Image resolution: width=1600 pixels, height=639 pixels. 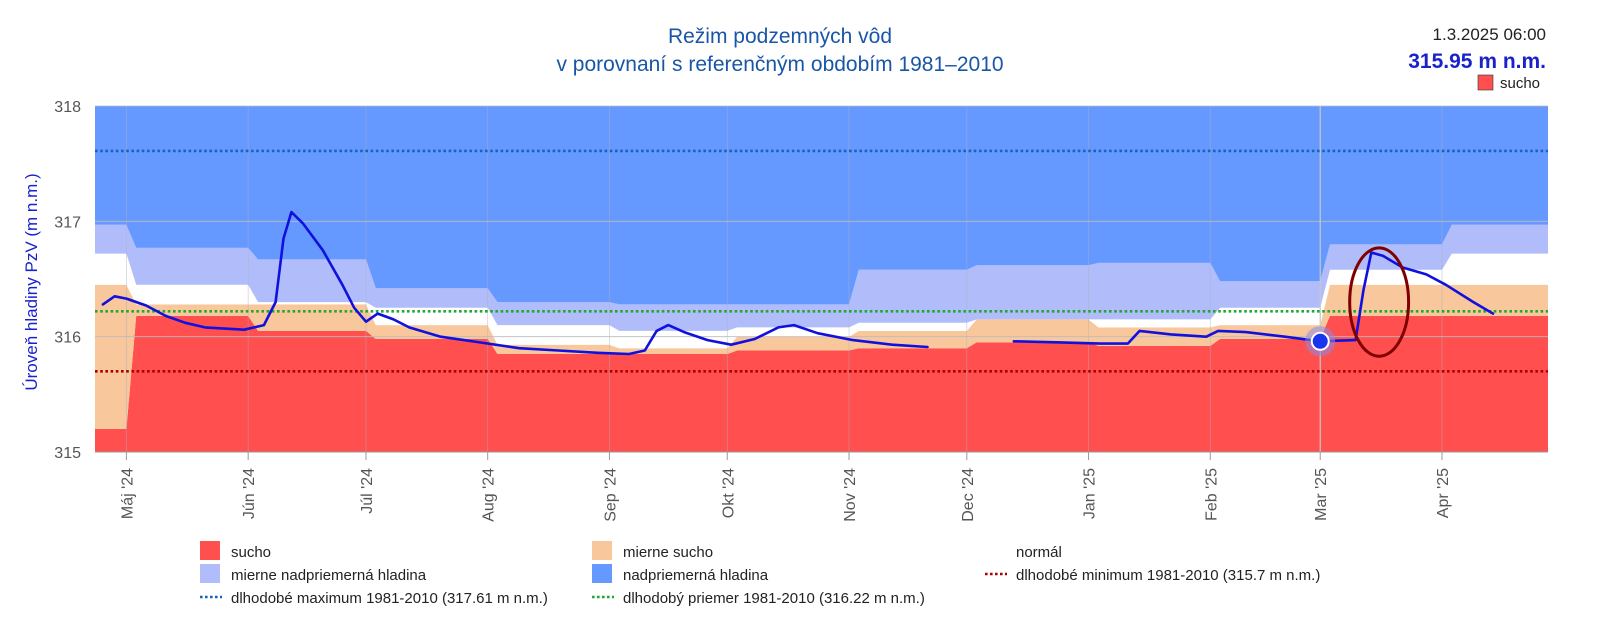 I want to click on annotation-ellipse, so click(x=1379, y=302).